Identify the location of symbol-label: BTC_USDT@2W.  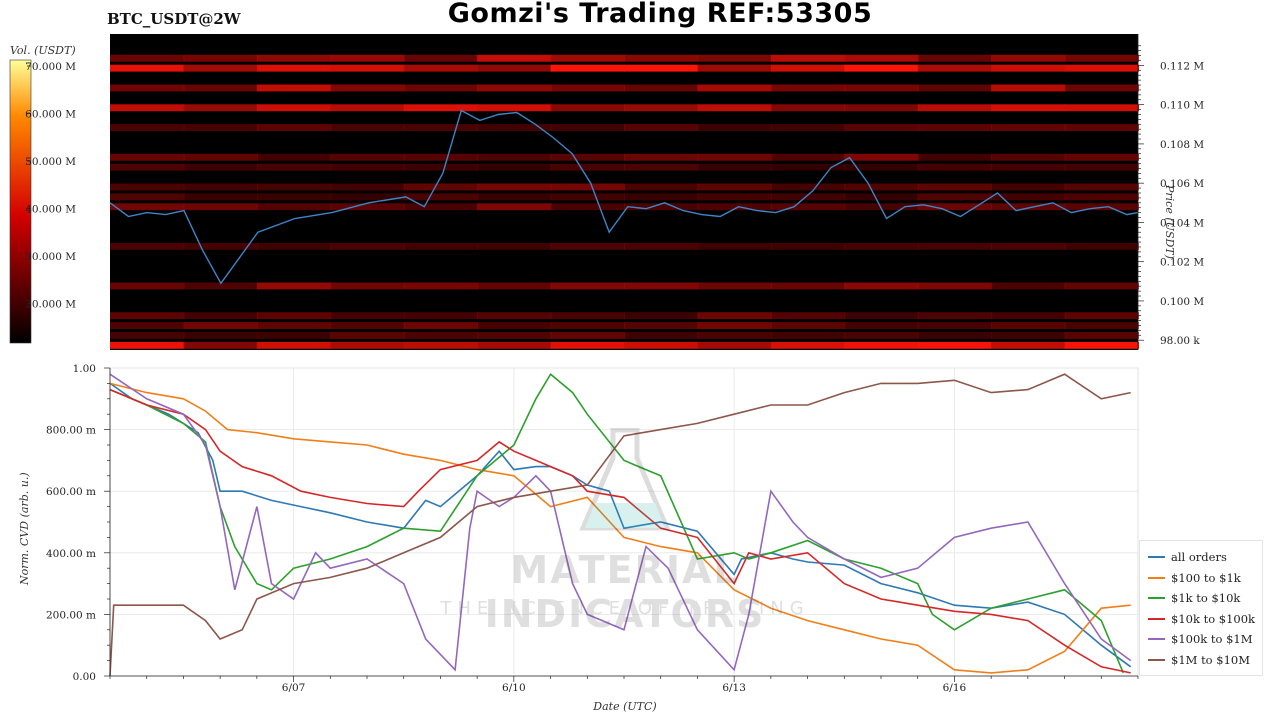
(174, 19).